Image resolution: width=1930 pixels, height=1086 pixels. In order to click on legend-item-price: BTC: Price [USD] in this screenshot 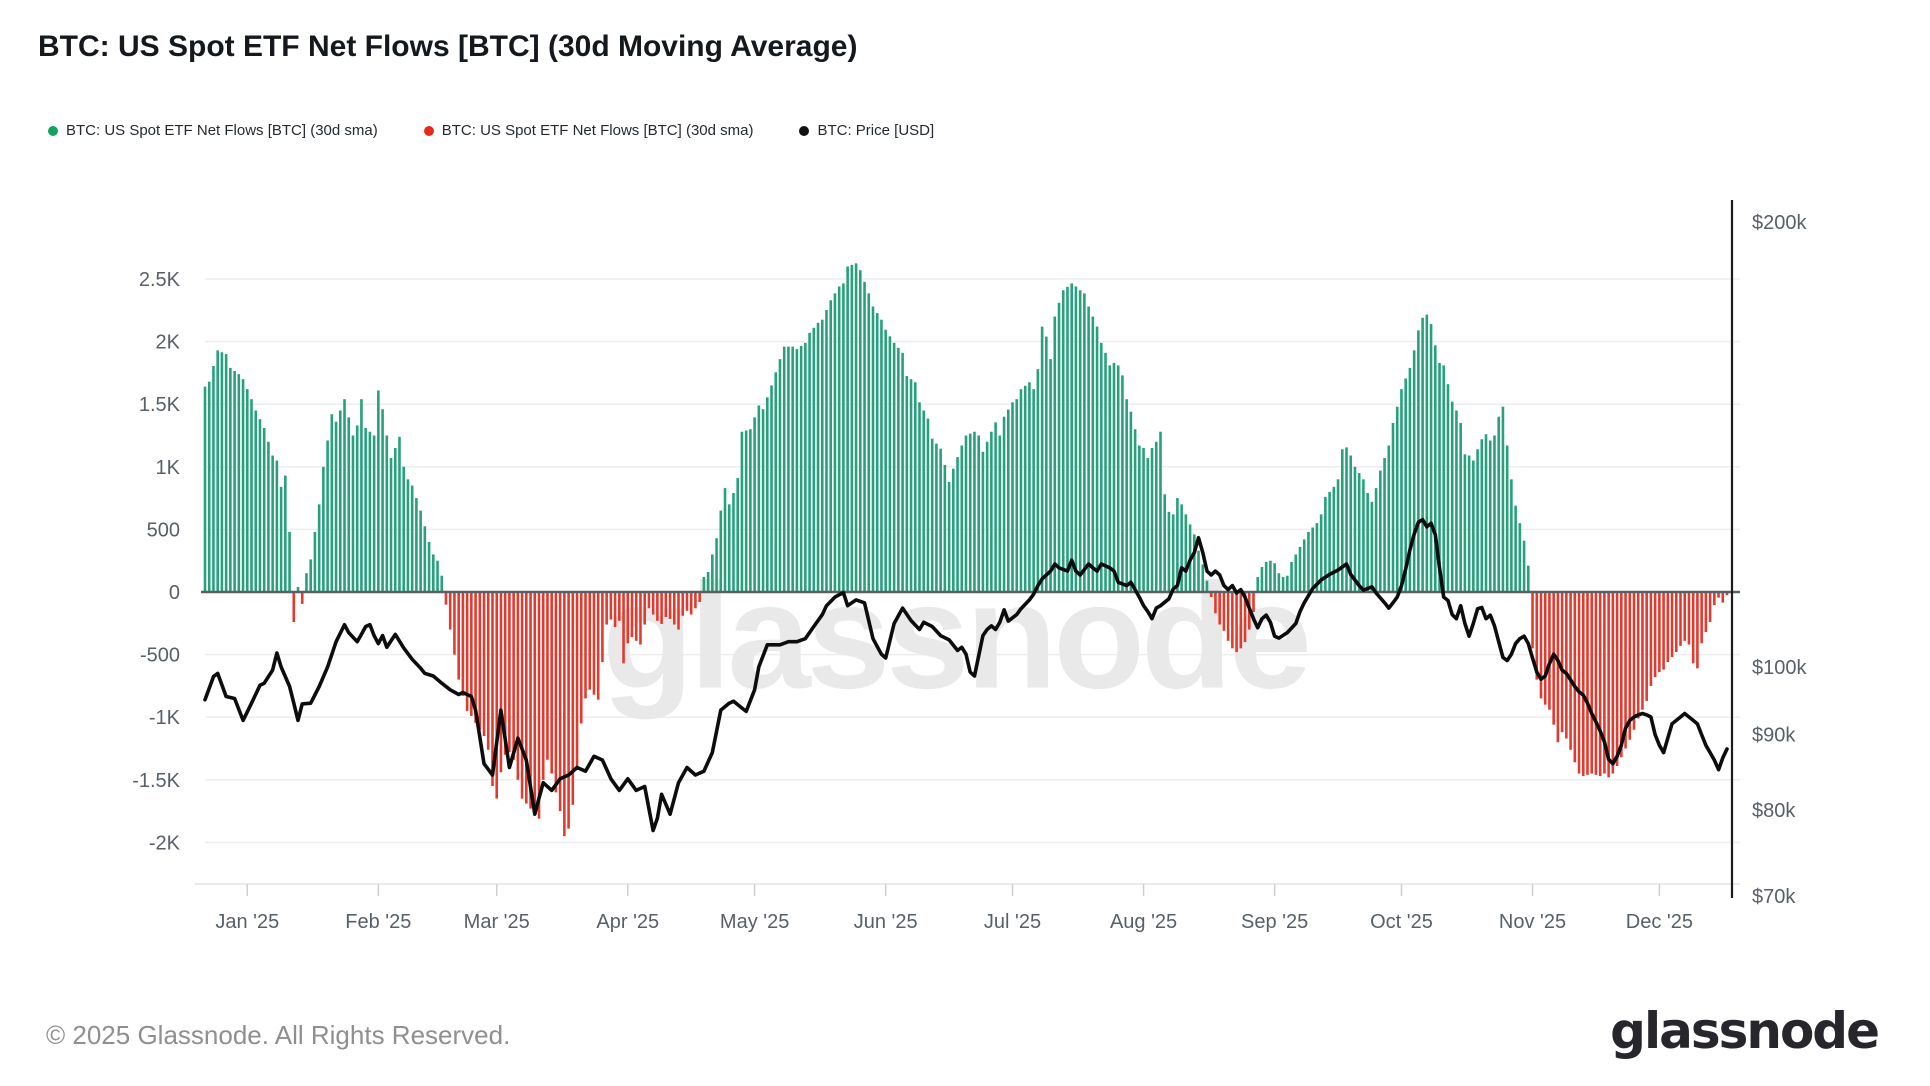, I will do `click(866, 130)`.